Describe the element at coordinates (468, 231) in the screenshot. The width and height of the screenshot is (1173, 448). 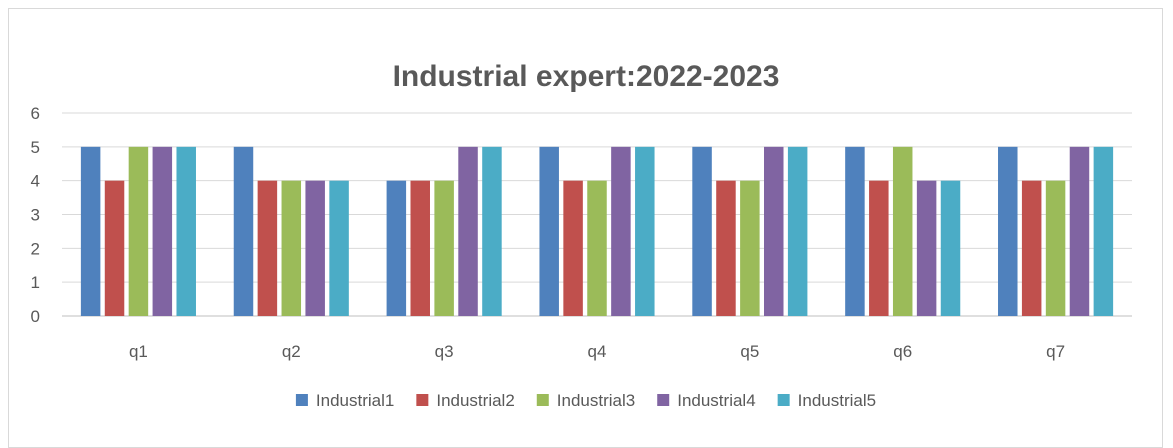
I see `bar-industrial4-q3` at that location.